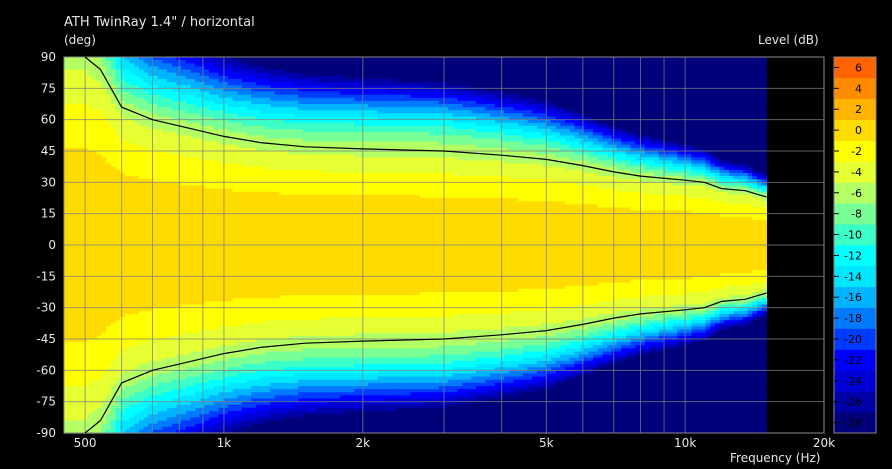 This screenshot has width=892, height=469. What do you see at coordinates (775, 458) in the screenshot?
I see `x-axis-label: Frequency (Hz)` at bounding box center [775, 458].